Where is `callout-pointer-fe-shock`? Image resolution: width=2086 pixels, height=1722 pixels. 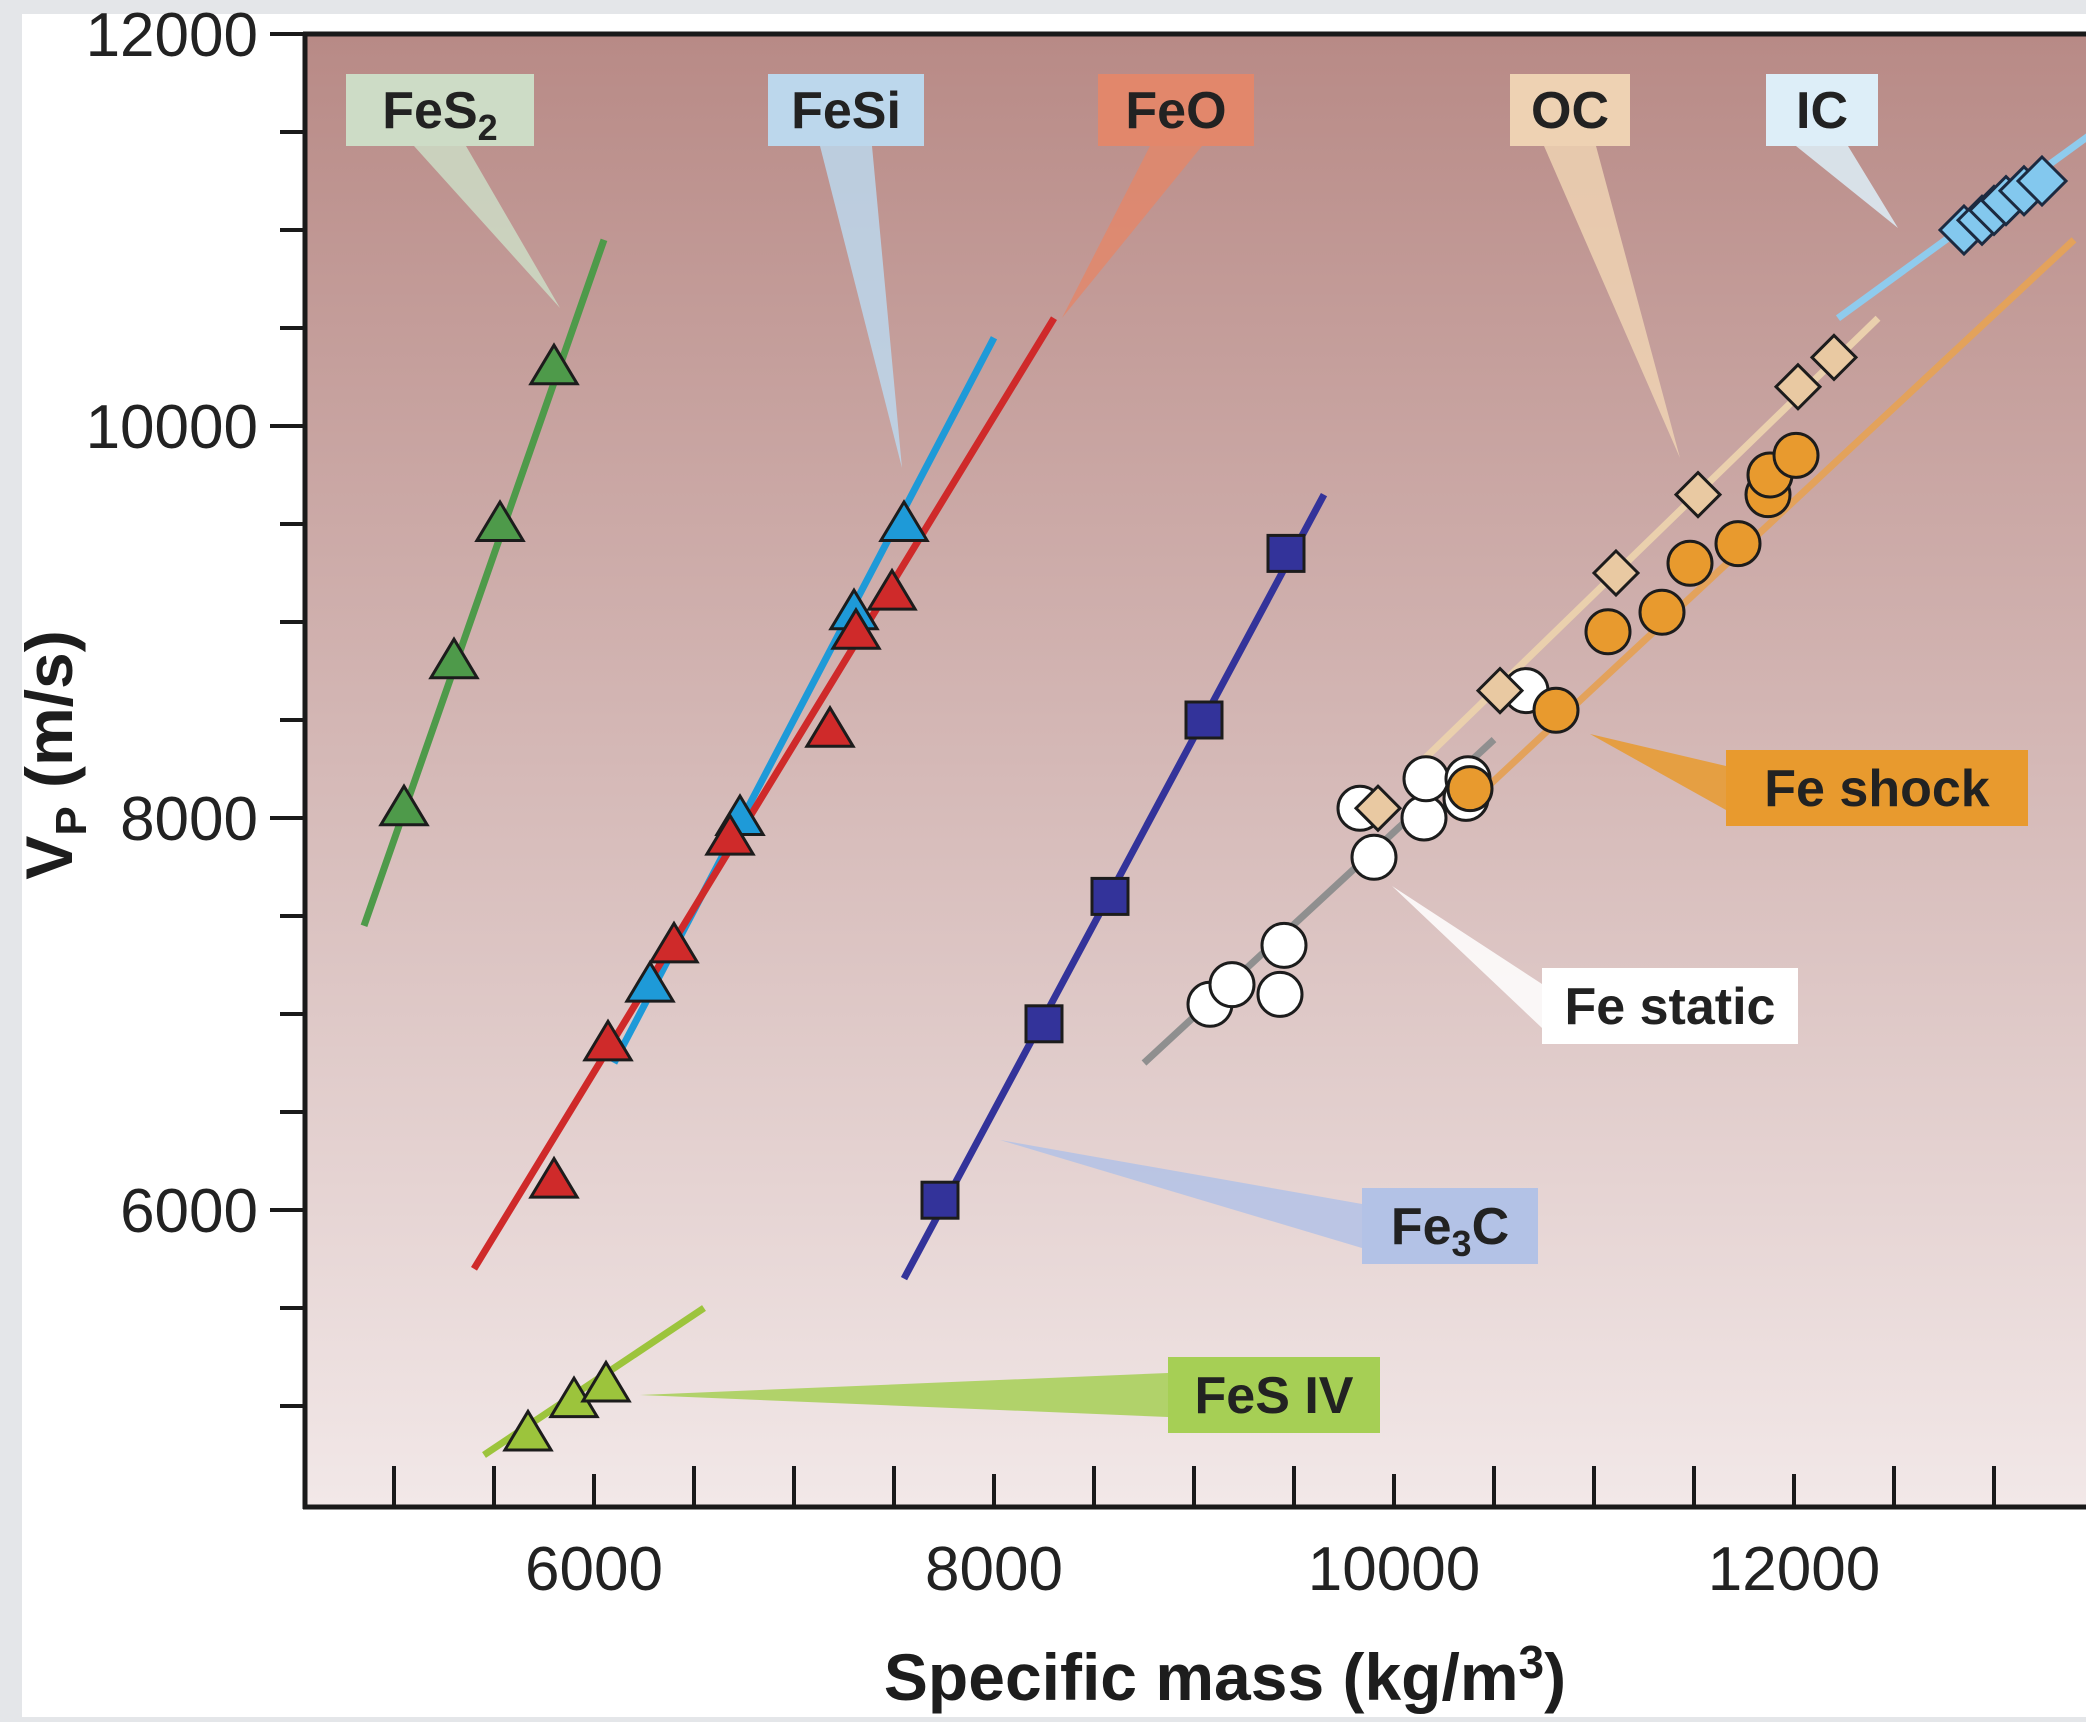 callout-pointer-fe-shock is located at coordinates (1658, 772).